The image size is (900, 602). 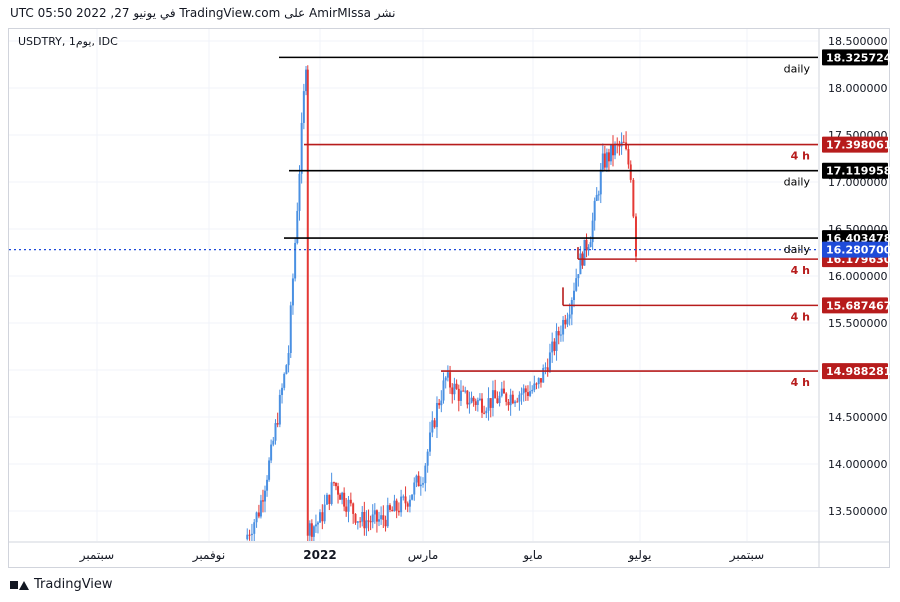 What do you see at coordinates (532, 555) in the screenshot?
I see `time-tick-label: مايو` at bounding box center [532, 555].